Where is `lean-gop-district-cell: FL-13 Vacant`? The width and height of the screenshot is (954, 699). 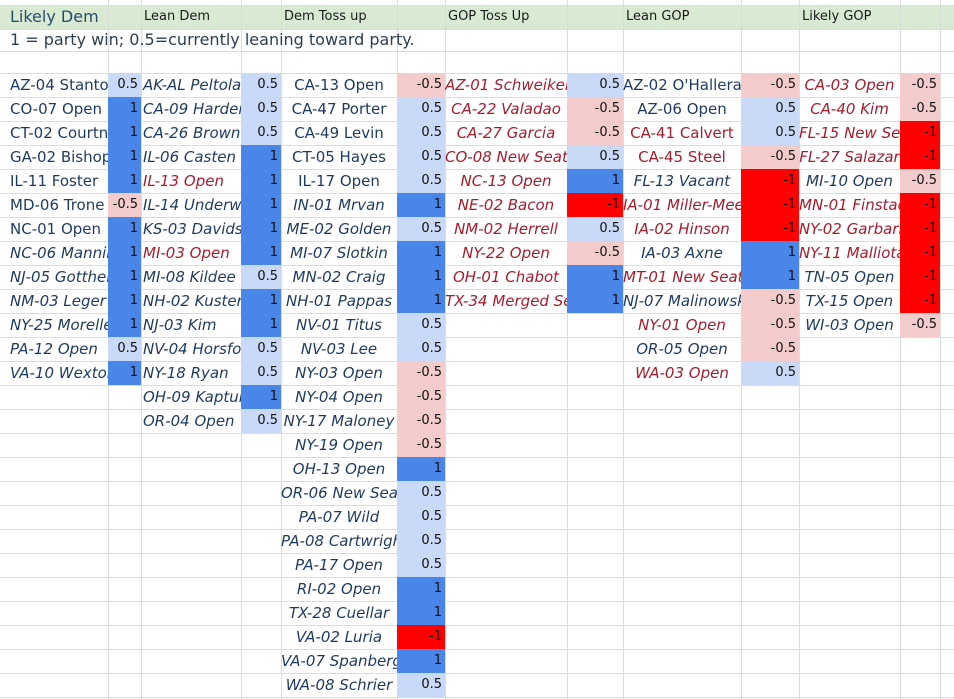 lean-gop-district-cell: FL-13 Vacant is located at coordinates (682, 181).